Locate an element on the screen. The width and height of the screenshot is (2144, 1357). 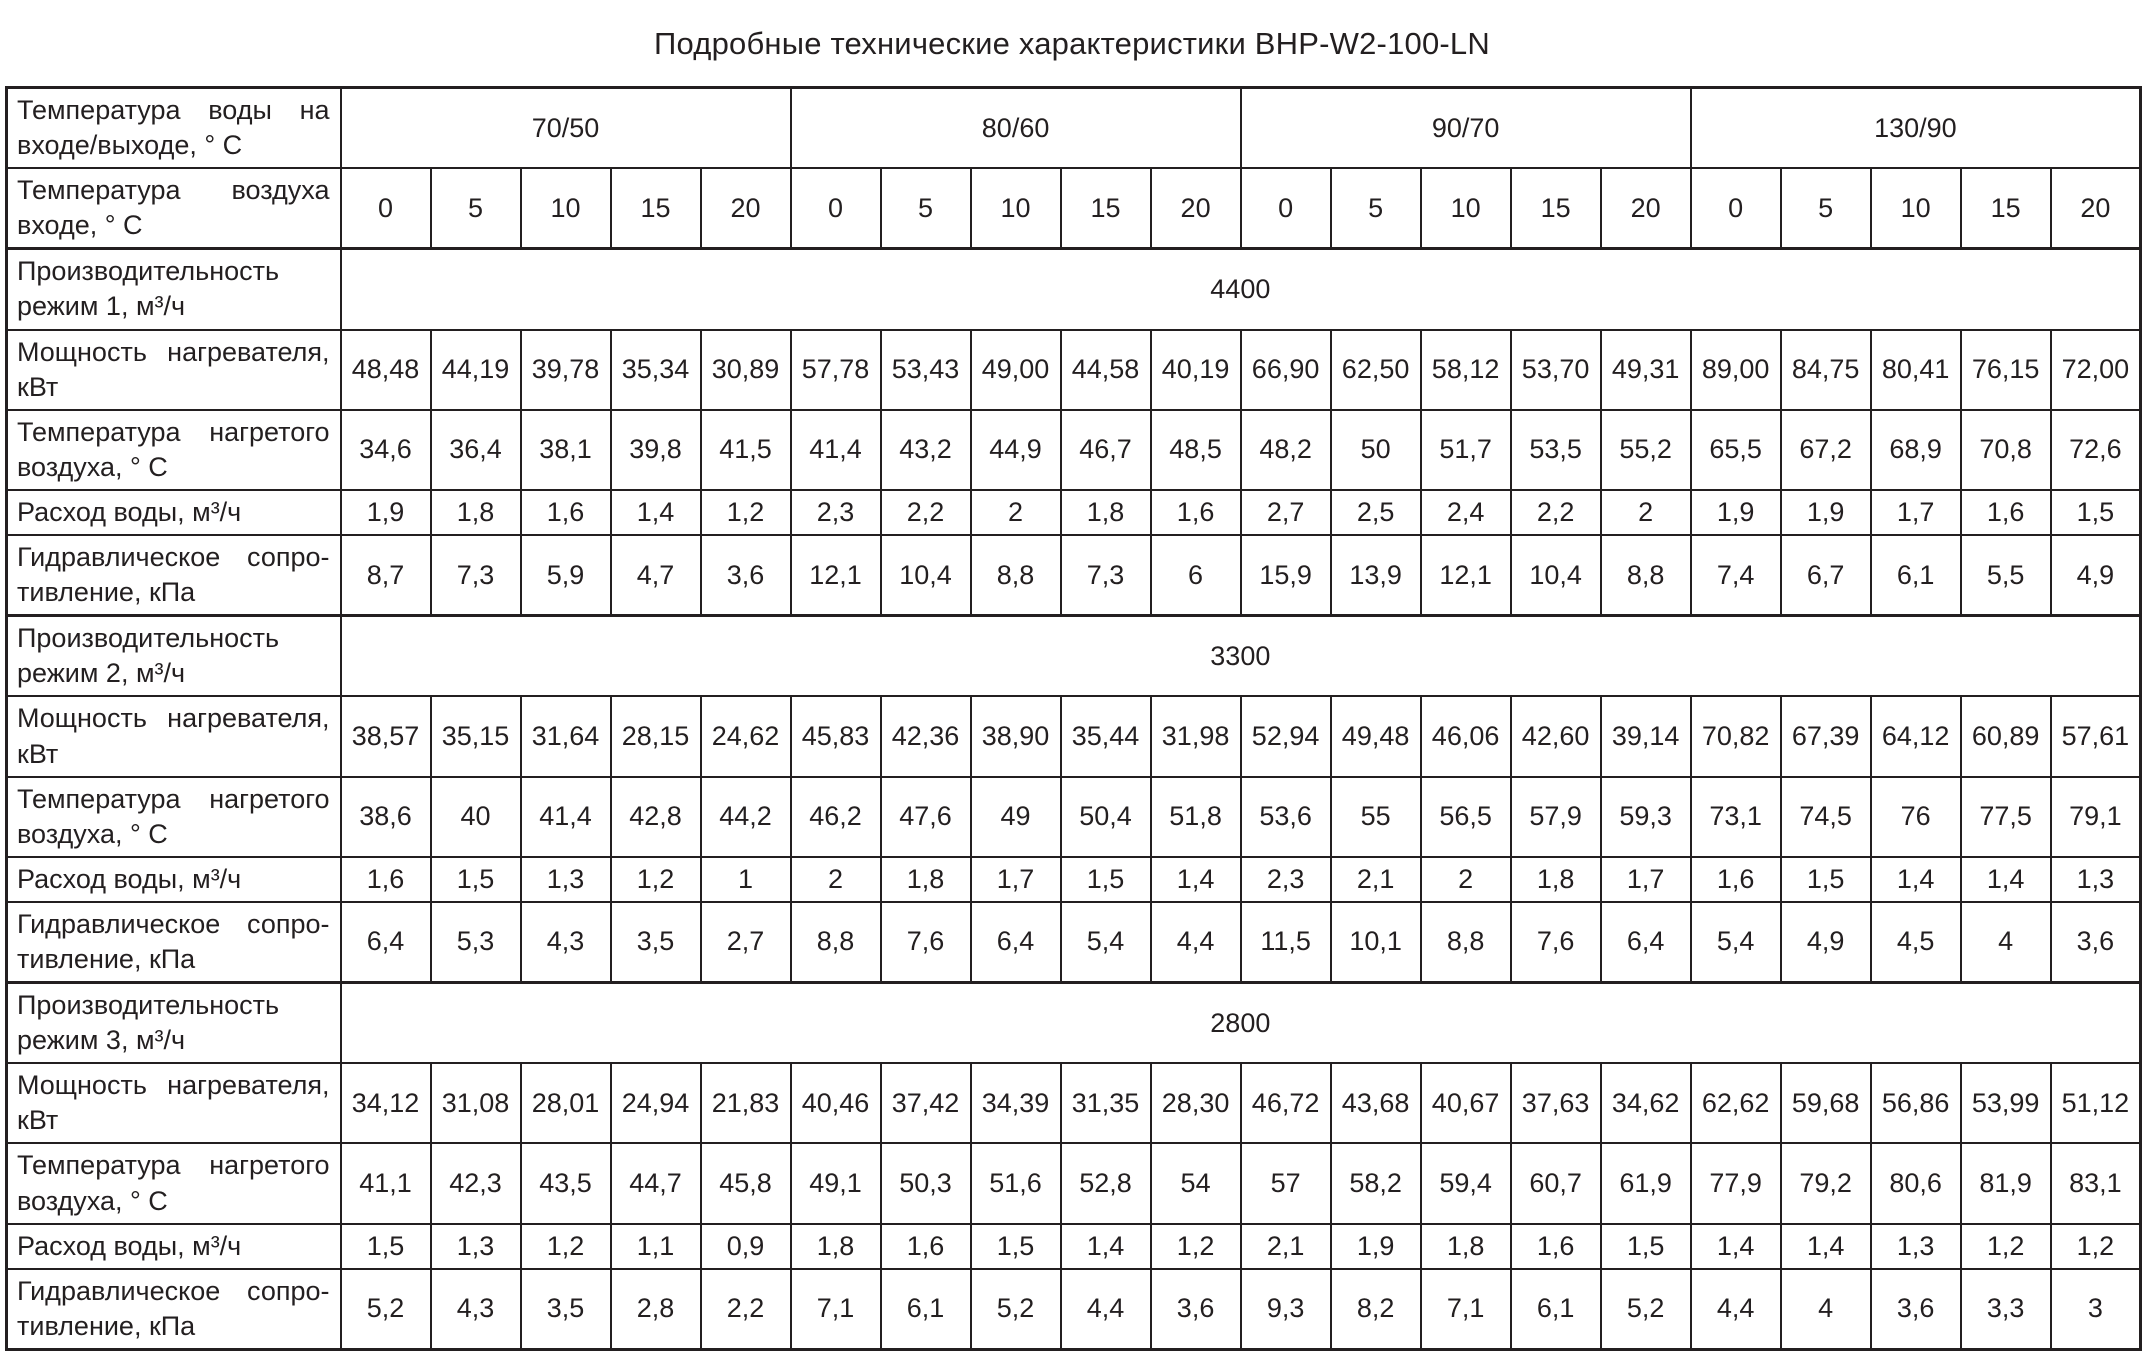
value-cell: 41,1 is located at coordinates (385, 1183).